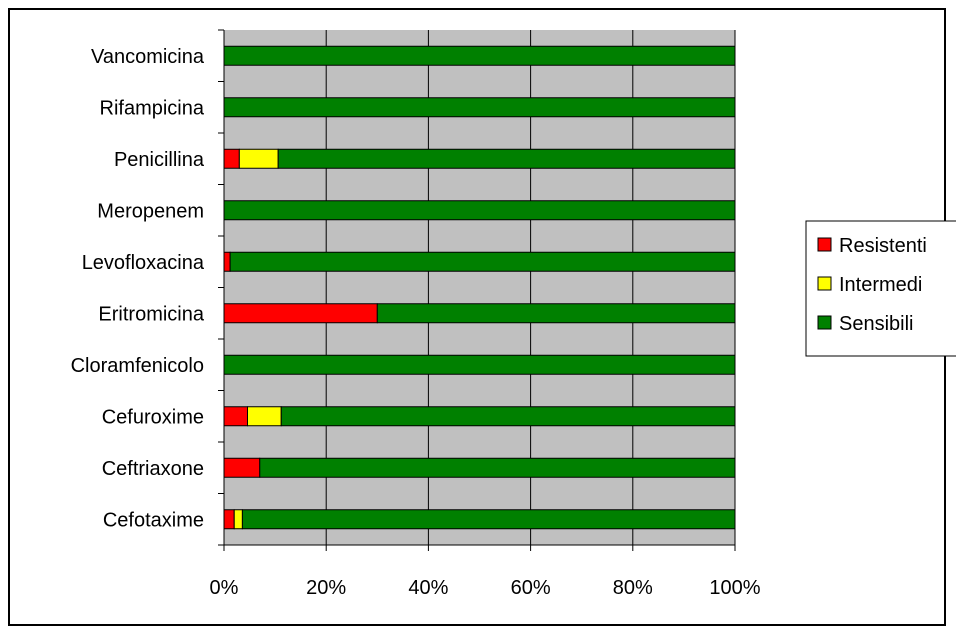 This screenshot has width=956, height=635. What do you see at coordinates (150, 211) in the screenshot?
I see `category-label: Meropenem` at bounding box center [150, 211].